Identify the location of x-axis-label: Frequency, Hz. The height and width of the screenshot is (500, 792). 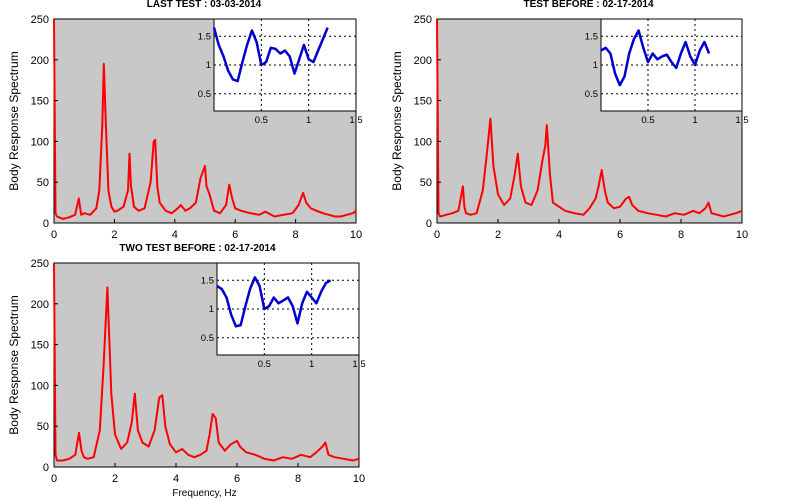
(204, 493).